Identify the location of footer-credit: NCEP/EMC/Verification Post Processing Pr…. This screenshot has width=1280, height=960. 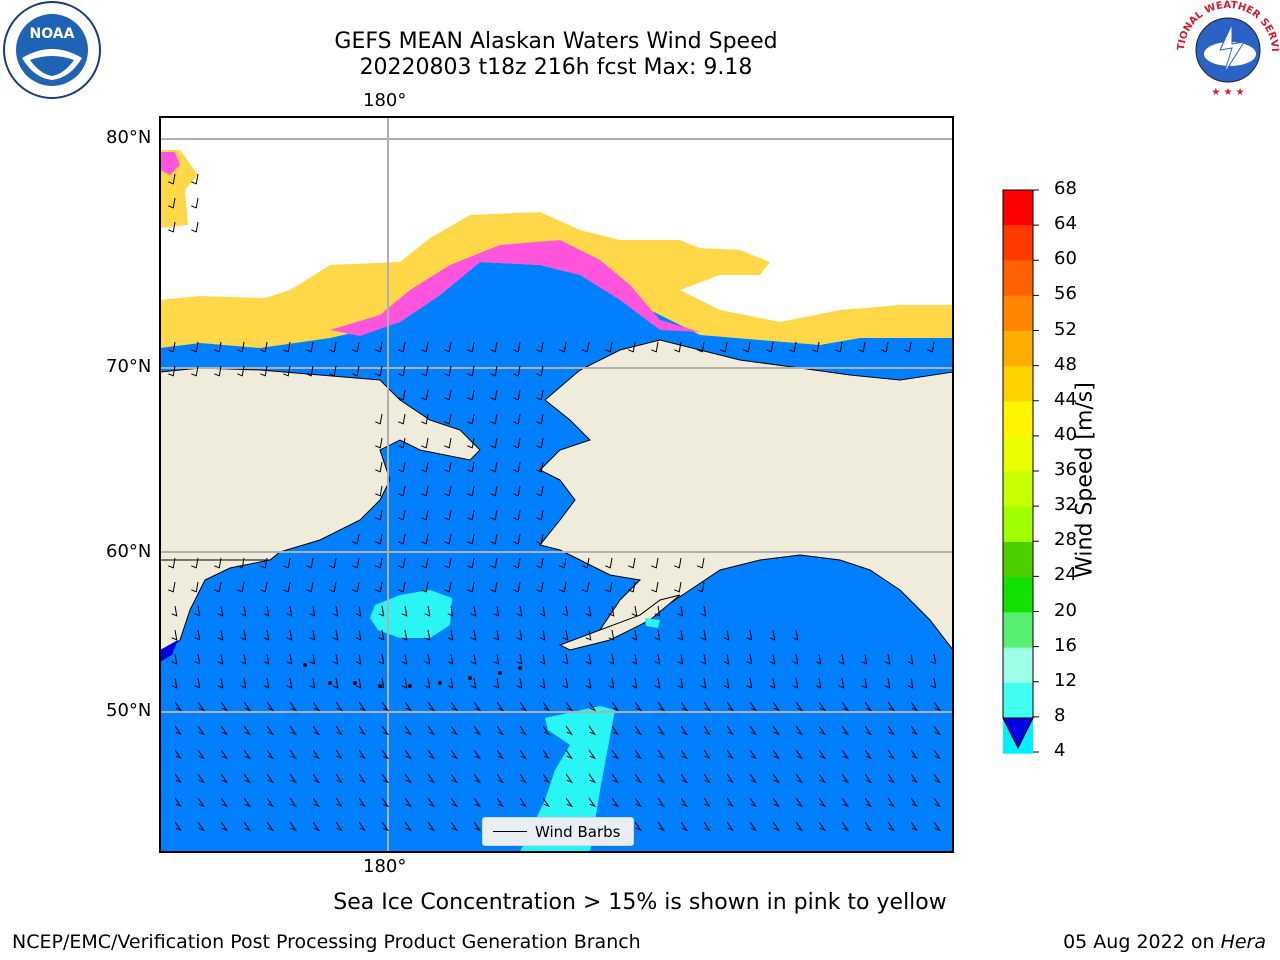
(326, 942).